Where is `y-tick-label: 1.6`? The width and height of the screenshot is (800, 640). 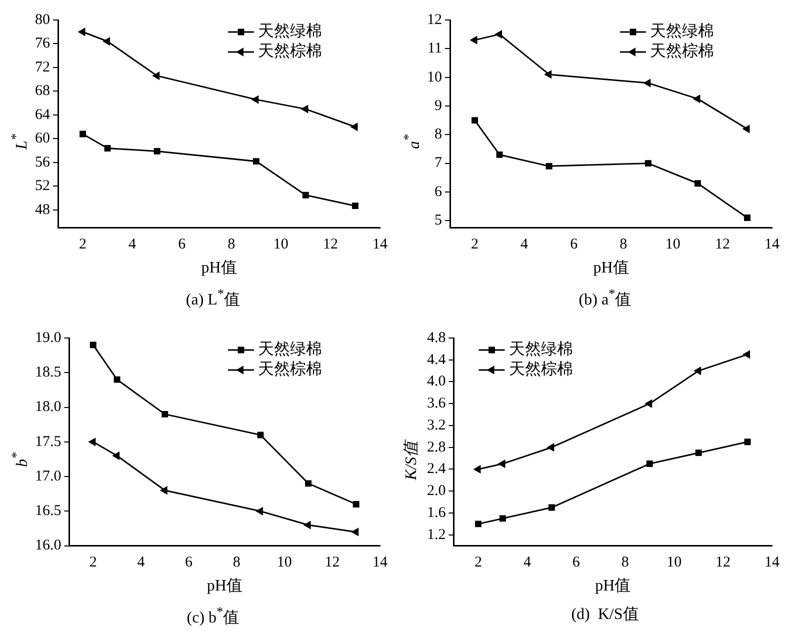
y-tick-label: 1.6 is located at coordinates (436, 512).